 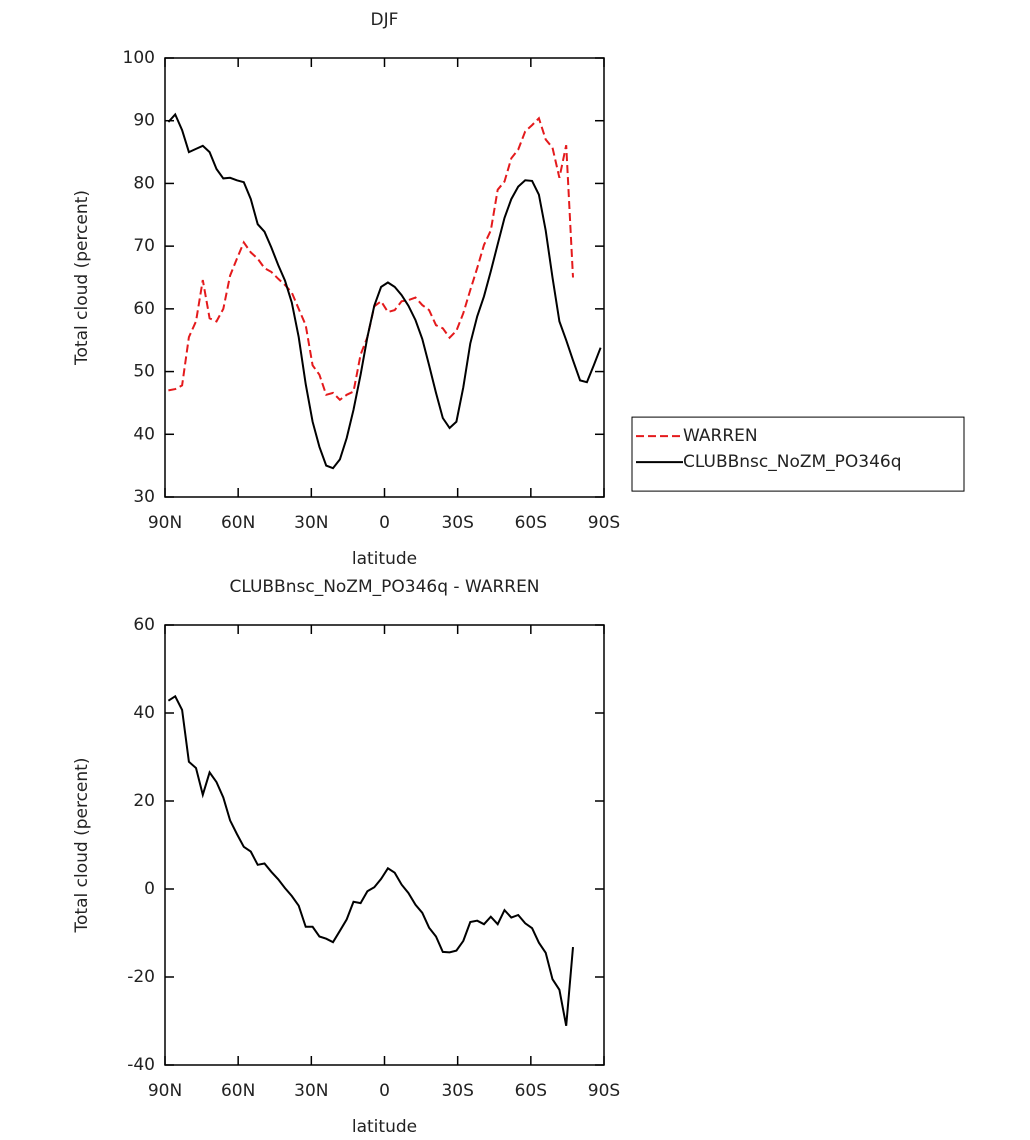 I want to click on legend-label: WARREN, so click(x=720, y=436).